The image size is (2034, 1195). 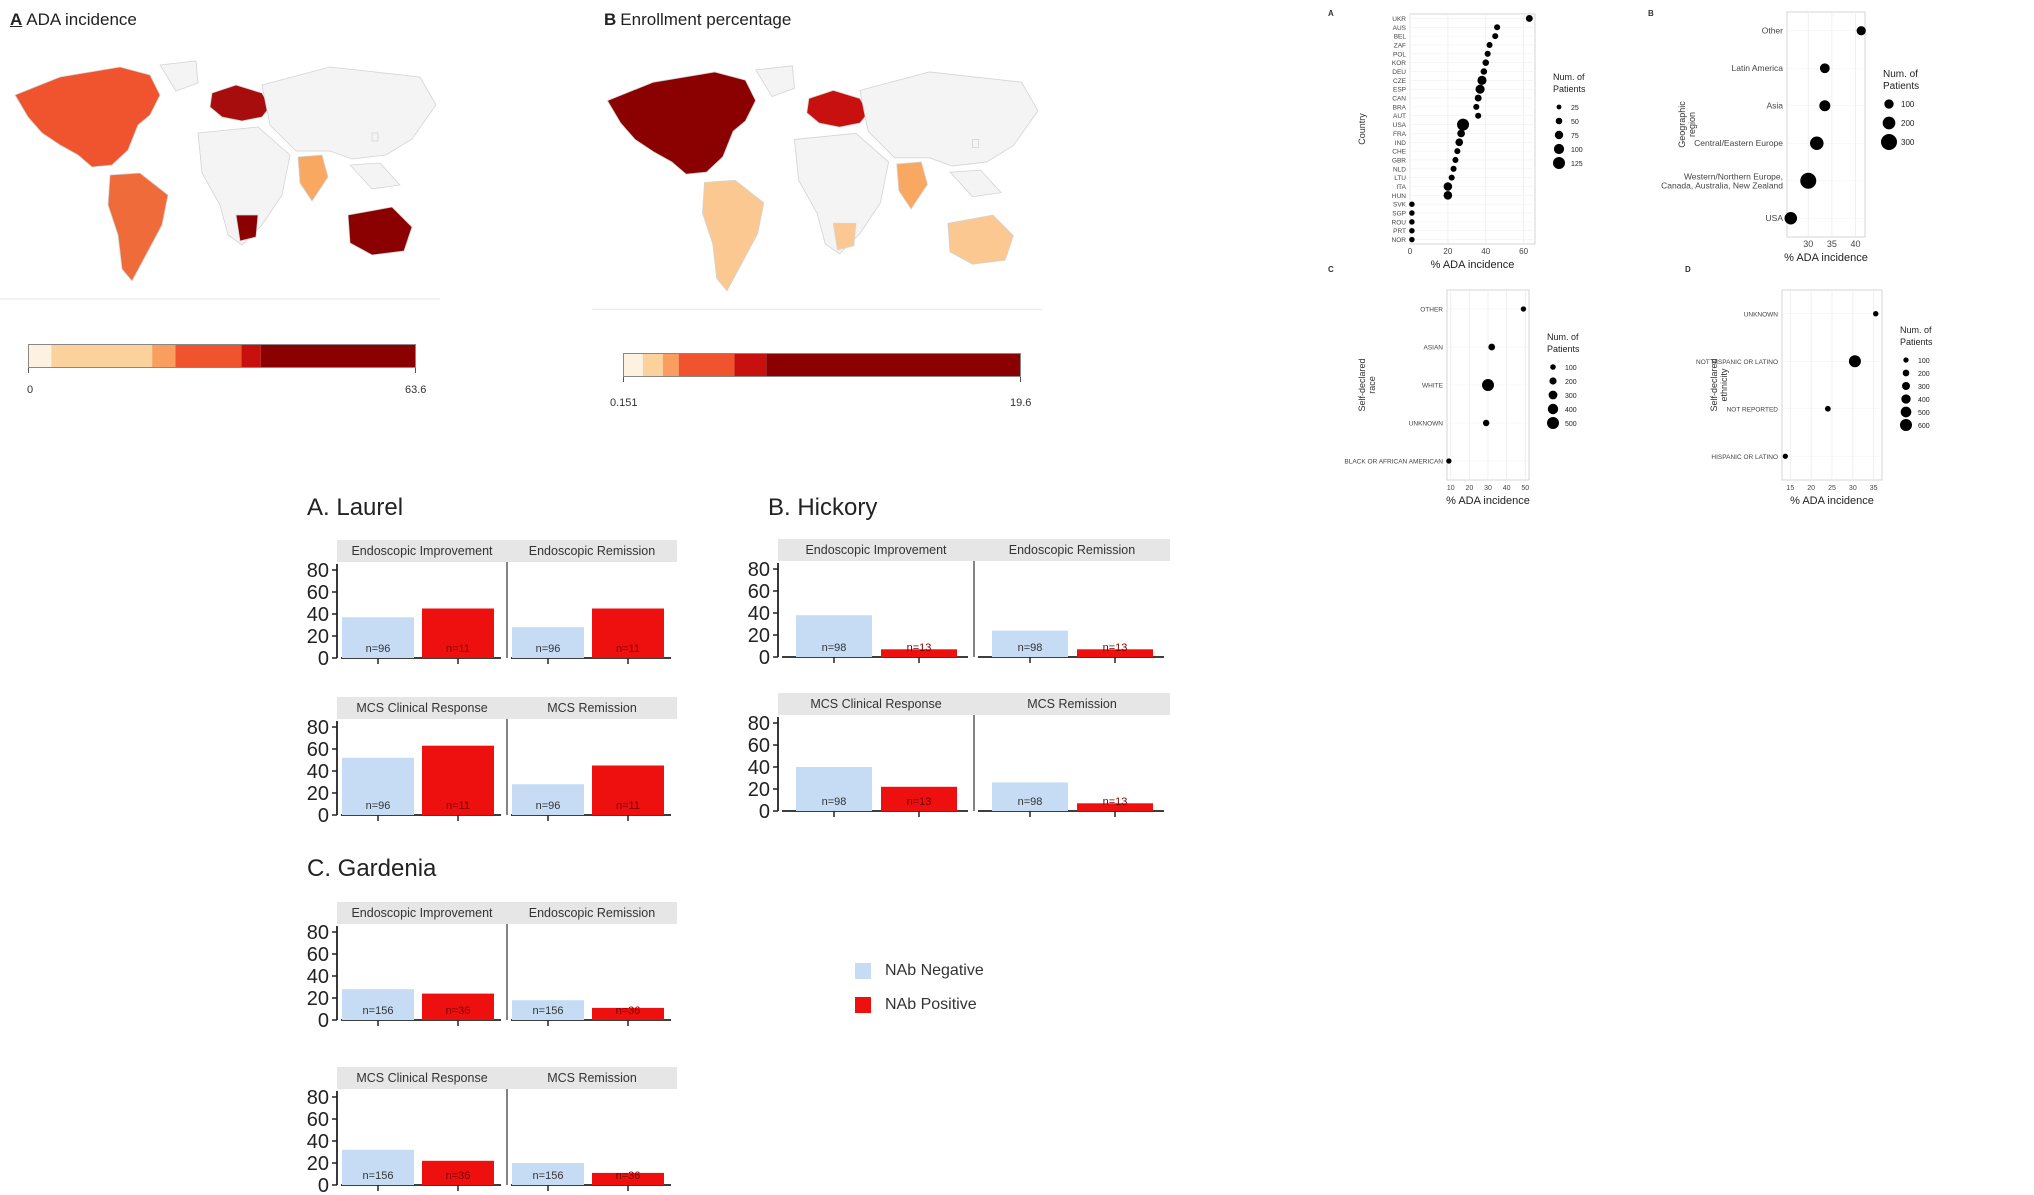 I want to click on map-region-australia, so click(x=980, y=239).